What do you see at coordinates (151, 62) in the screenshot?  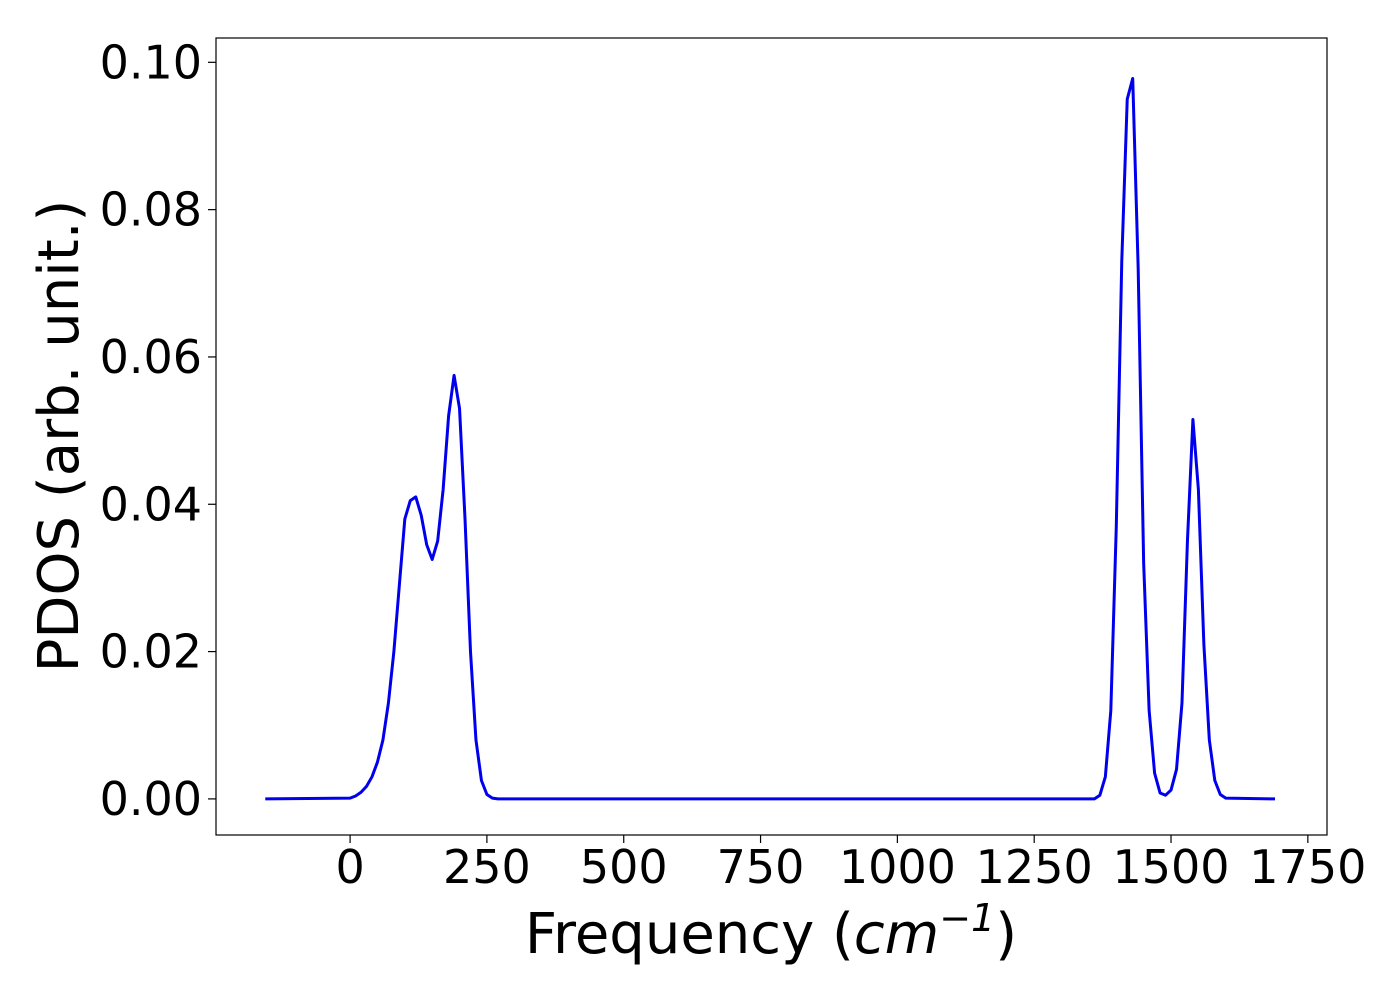 I see `y-tick-label: 0.10` at bounding box center [151, 62].